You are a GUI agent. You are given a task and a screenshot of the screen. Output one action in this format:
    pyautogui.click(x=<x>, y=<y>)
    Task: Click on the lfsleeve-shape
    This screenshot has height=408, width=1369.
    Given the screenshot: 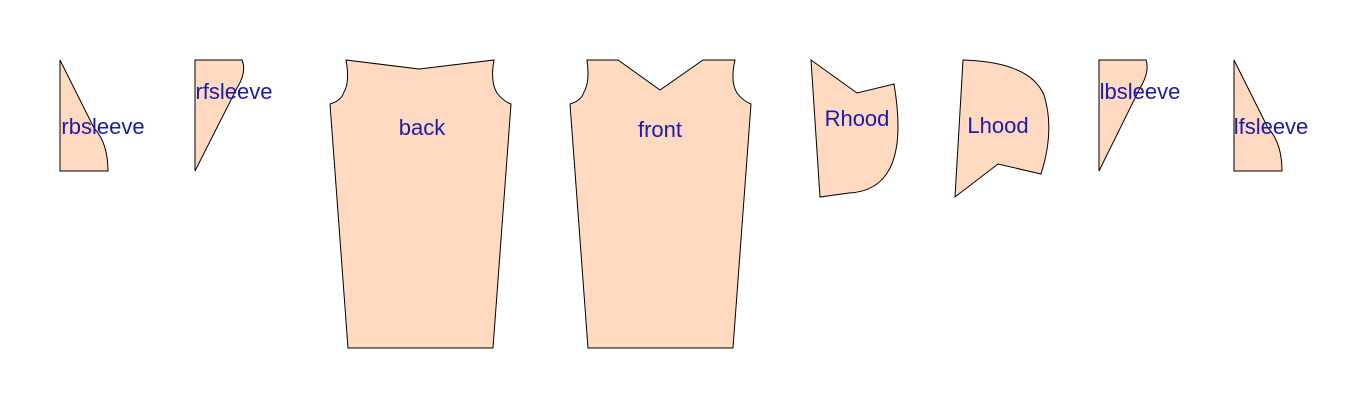 What is the action you would take?
    pyautogui.click(x=1258, y=115)
    